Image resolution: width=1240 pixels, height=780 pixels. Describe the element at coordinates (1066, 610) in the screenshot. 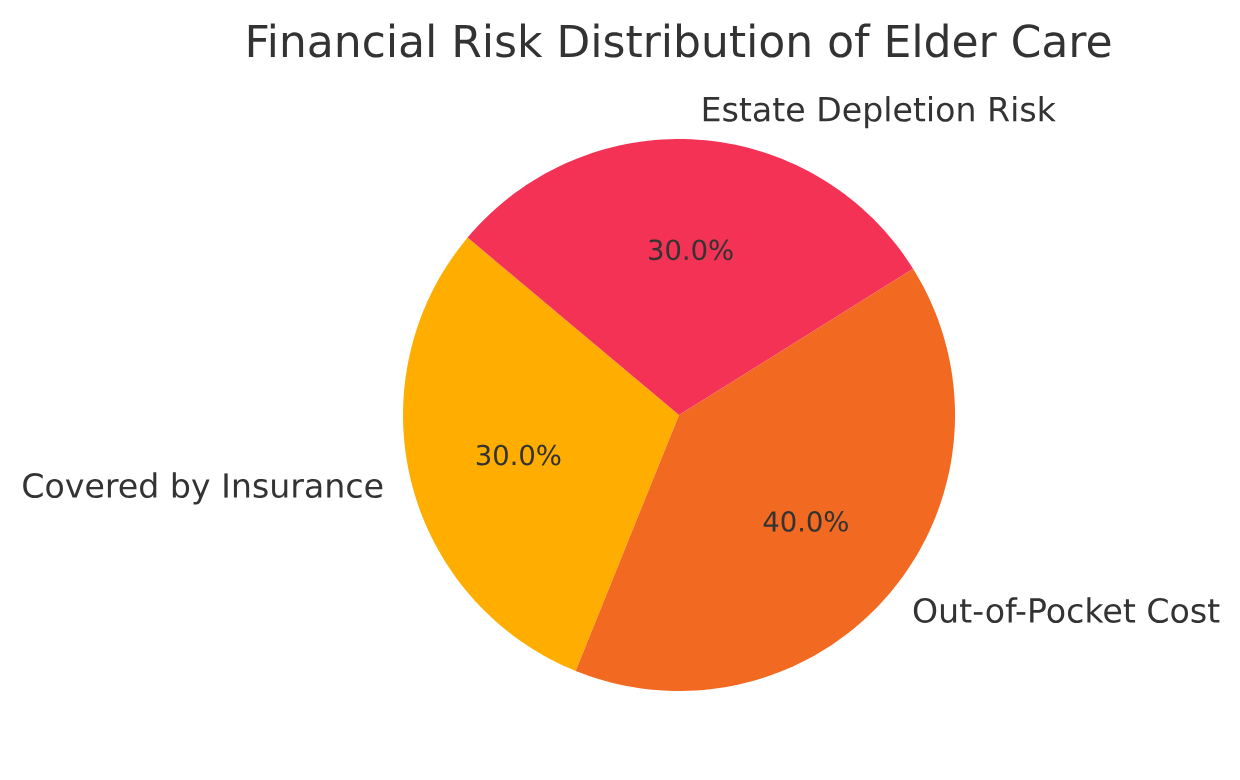

I see `slice-label: Out-of-Pocket Cost` at that location.